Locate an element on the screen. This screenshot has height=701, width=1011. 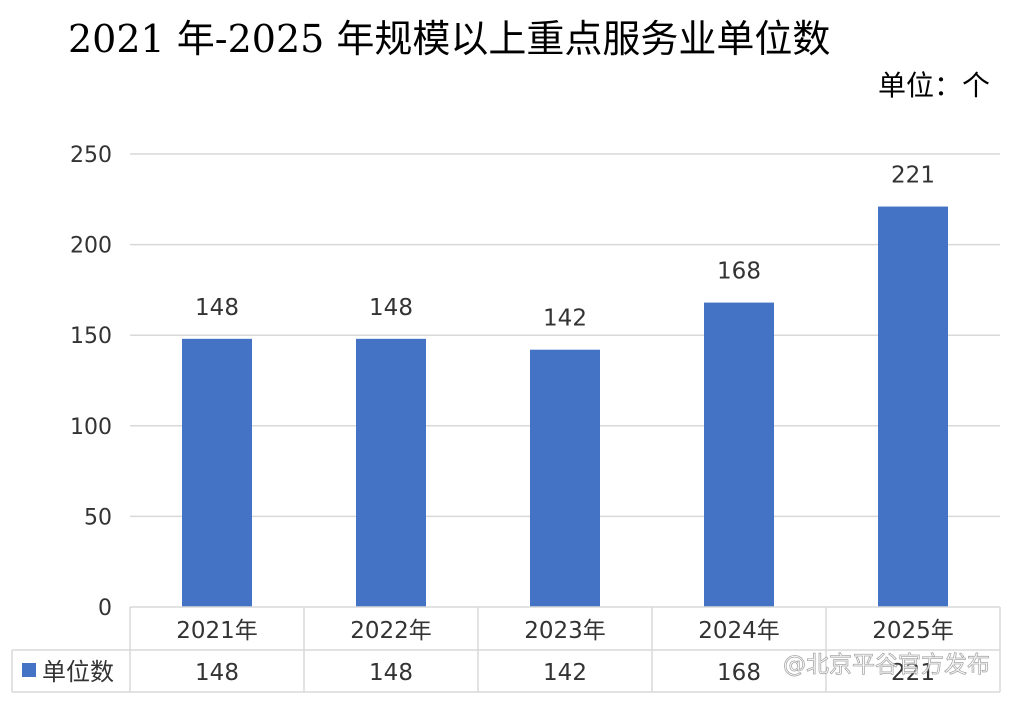
chart-title: 2021 年-2025 年规模以上重点服务业单位数 is located at coordinates (449, 39).